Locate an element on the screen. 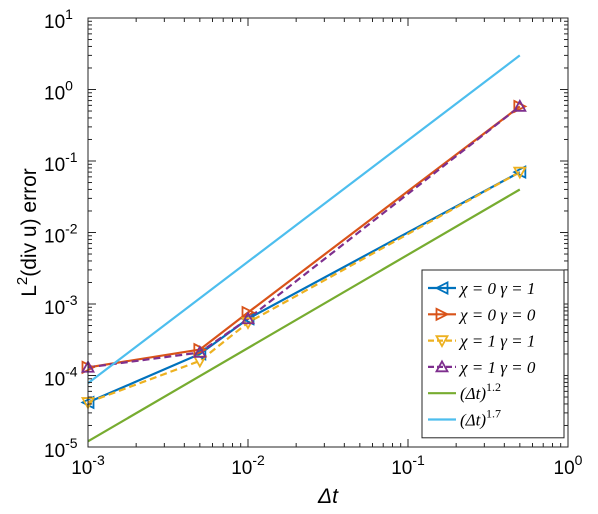 This screenshot has height=514, width=598. legend-box is located at coordinates (493, 354).